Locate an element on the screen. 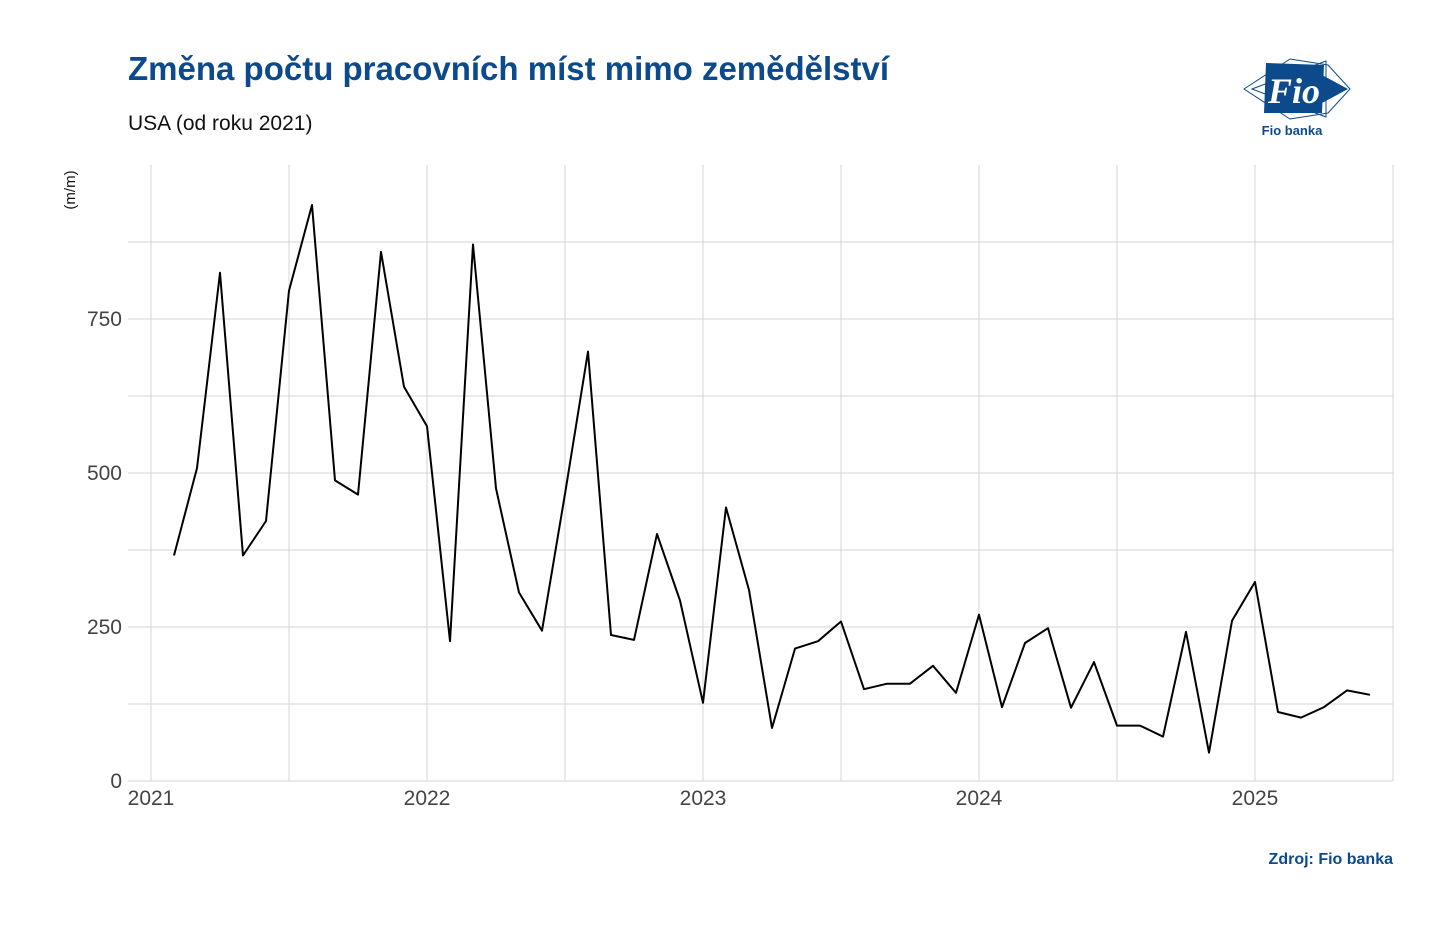 The height and width of the screenshot is (931, 1453). fio-flag-icon: Fio Fio banka is located at coordinates (1297, 98).